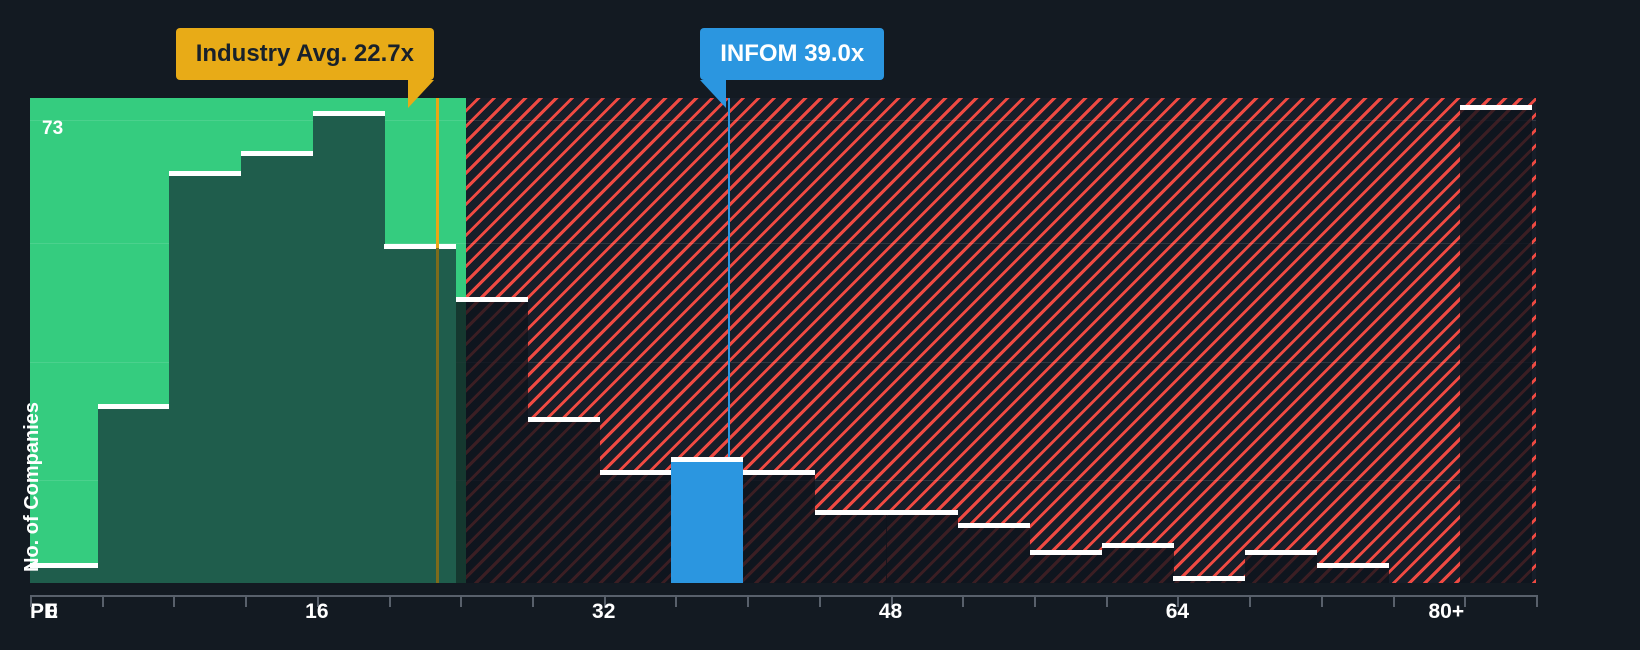 This screenshot has height=650, width=1640. What do you see at coordinates (304, 53) in the screenshot?
I see `industry-average-callout-label: Industry Avg. 22.7x` at bounding box center [304, 53].